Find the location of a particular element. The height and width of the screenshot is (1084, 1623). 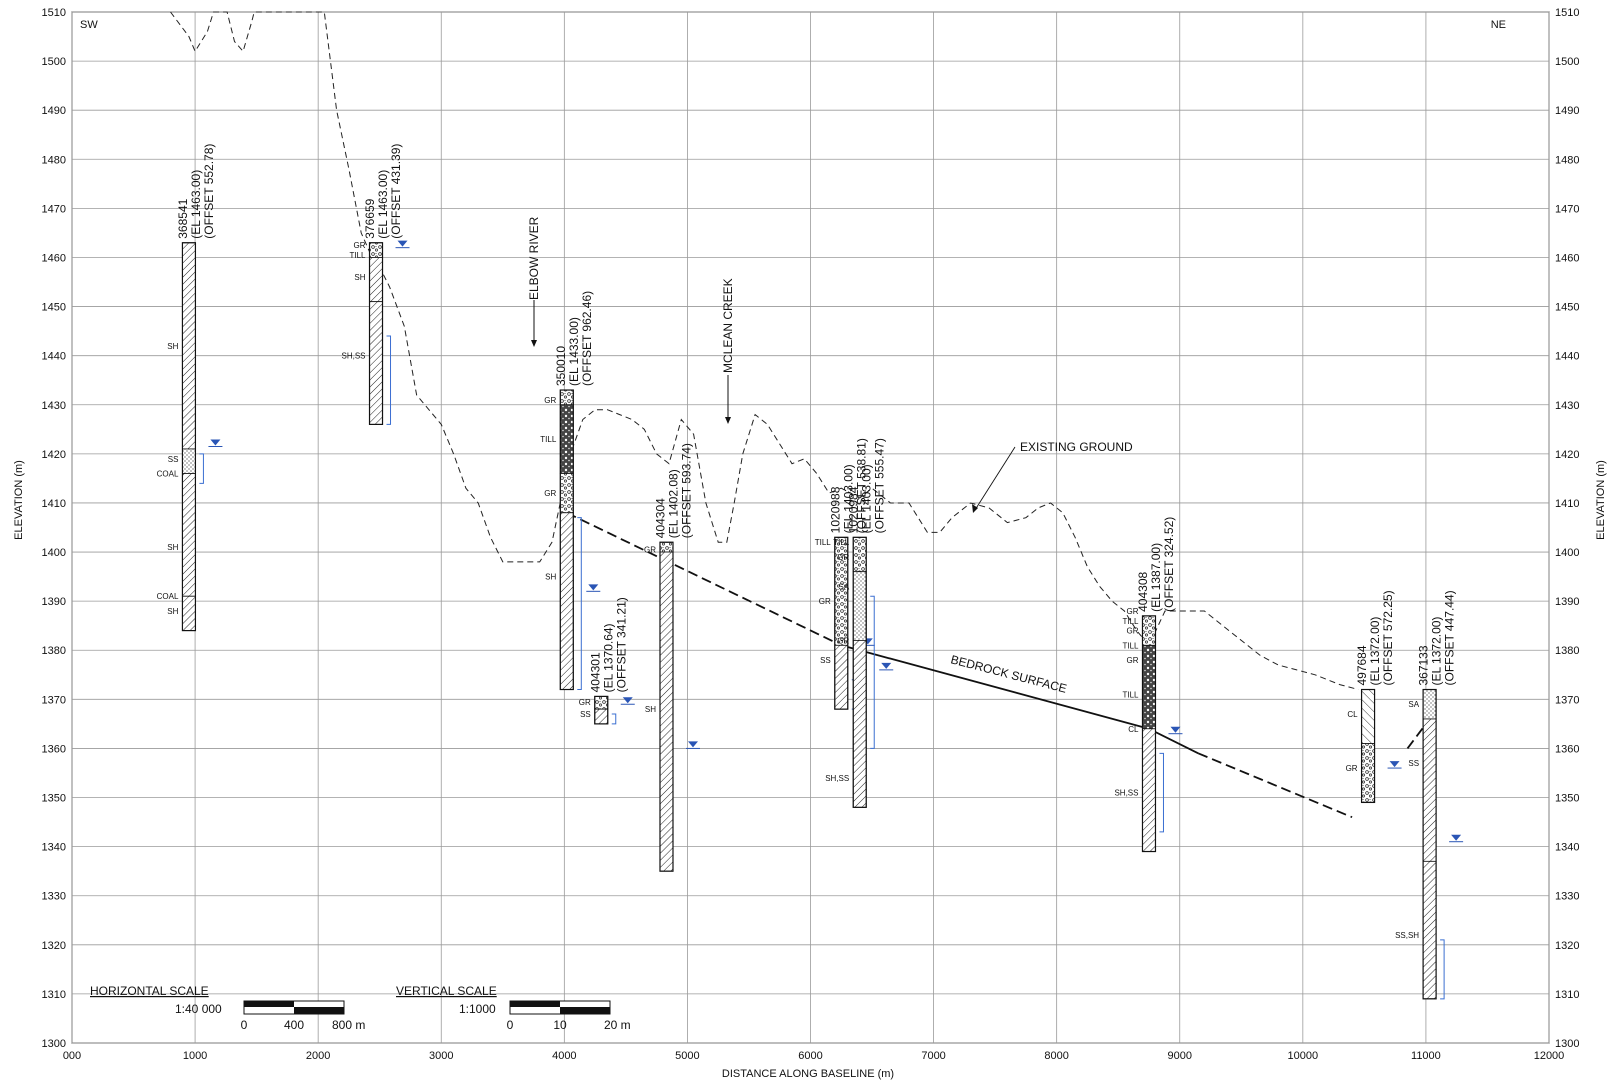

vertical-scale-tick-0: 0 is located at coordinates (510, 1025).